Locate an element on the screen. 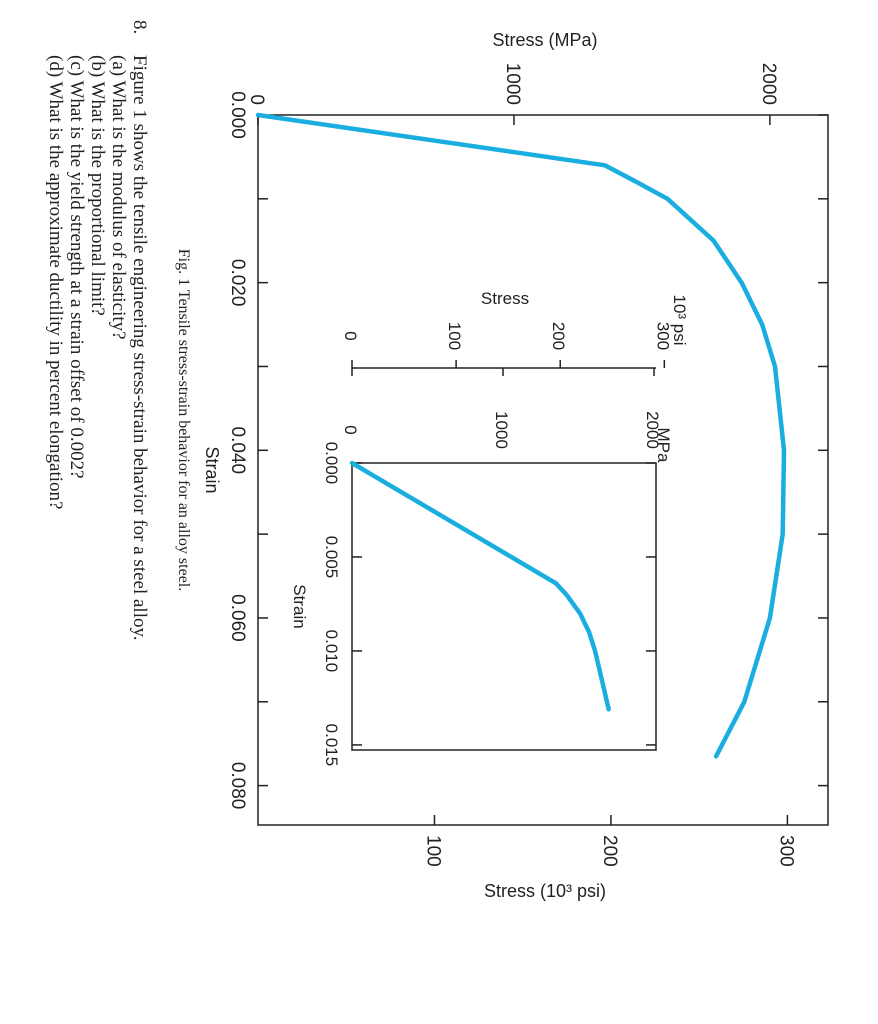  x-tick-label: 0.080 is located at coordinates (237, 786).